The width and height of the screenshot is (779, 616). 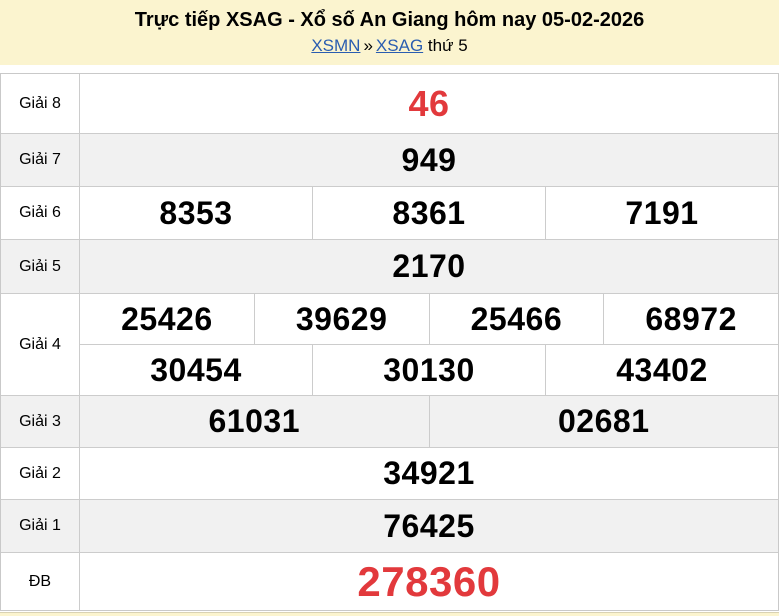 I want to click on prize-row-giai-5: Giải 5 2170, so click(x=389, y=266).